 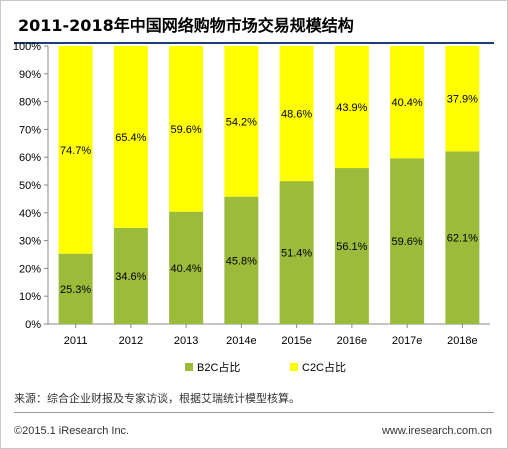 I want to click on data-label-c2c: 40.4%, so click(x=407, y=103).